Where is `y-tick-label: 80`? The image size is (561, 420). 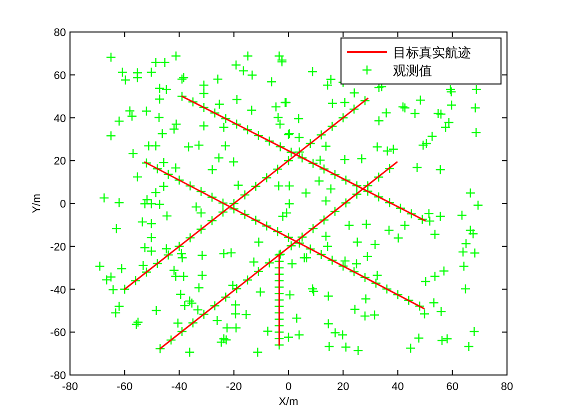
y-tick-label: 80 is located at coordinates (60, 33).